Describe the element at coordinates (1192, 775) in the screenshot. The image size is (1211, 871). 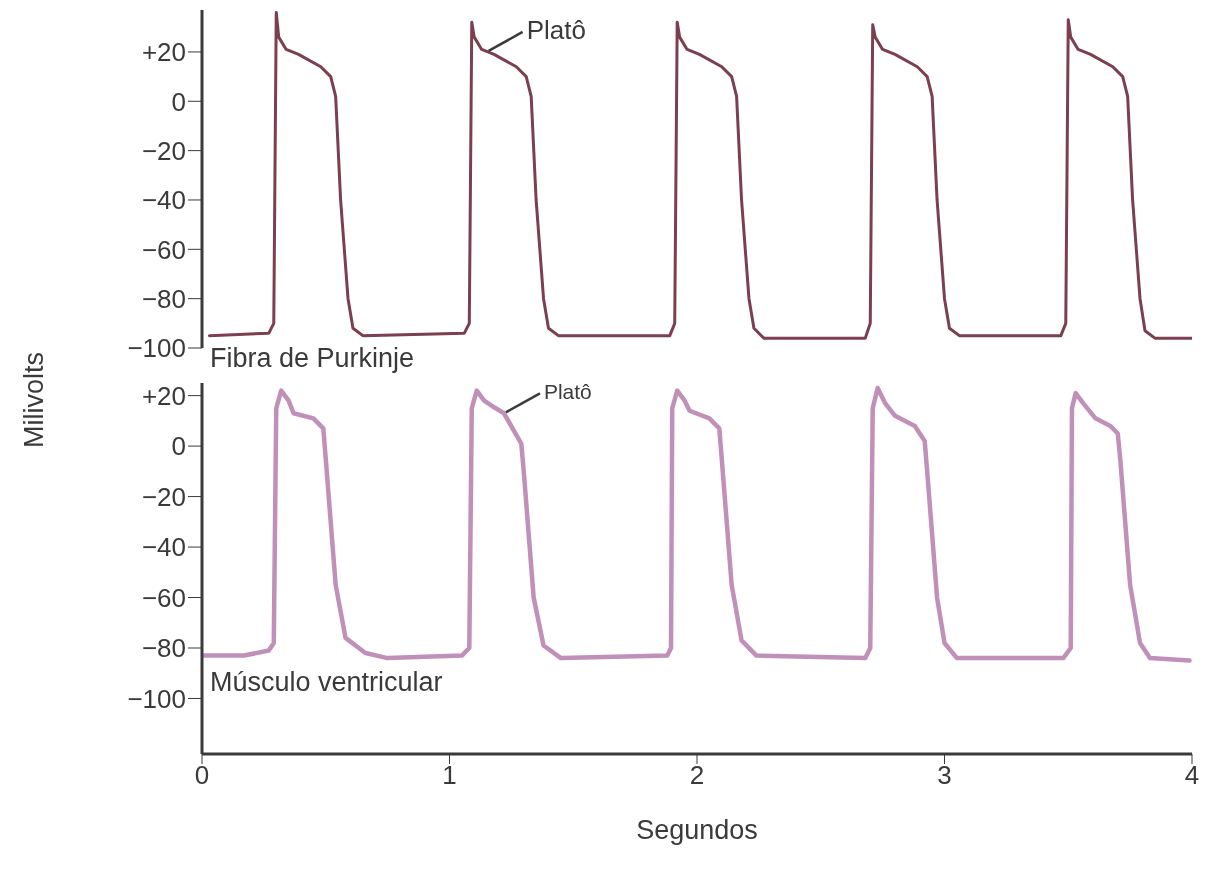
I see `x-tick-label: 4` at that location.